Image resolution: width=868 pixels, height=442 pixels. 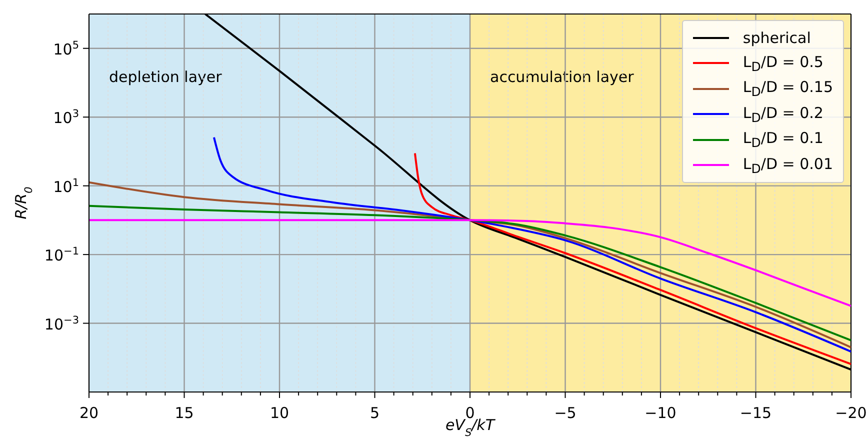 What do you see at coordinates (61, 324) in the screenshot?
I see `y-tick-label: 10$^{−3}$` at bounding box center [61, 324].